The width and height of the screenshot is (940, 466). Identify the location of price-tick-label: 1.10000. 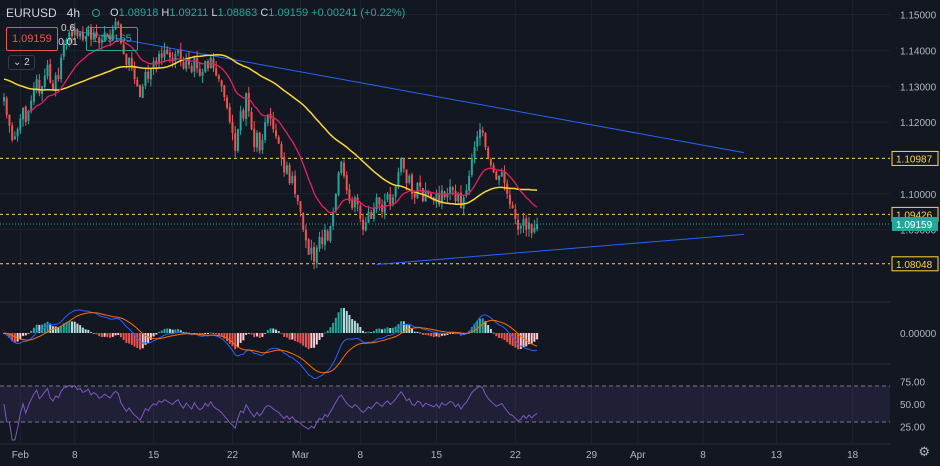
(918, 195).